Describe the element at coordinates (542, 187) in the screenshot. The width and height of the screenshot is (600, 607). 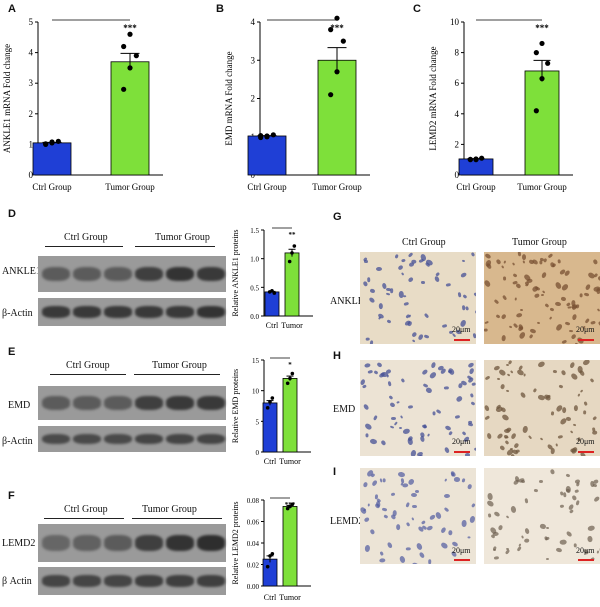
I see `x-tick-label: Tumor Group` at that location.